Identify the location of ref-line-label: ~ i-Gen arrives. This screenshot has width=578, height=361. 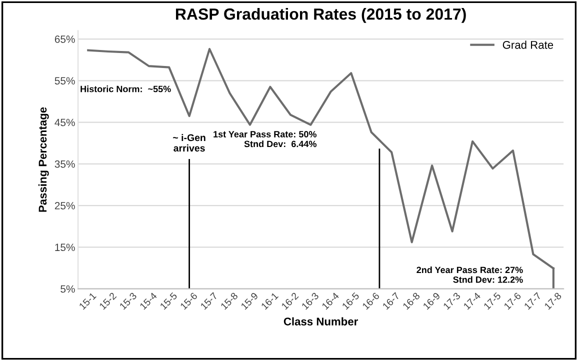
(189, 143).